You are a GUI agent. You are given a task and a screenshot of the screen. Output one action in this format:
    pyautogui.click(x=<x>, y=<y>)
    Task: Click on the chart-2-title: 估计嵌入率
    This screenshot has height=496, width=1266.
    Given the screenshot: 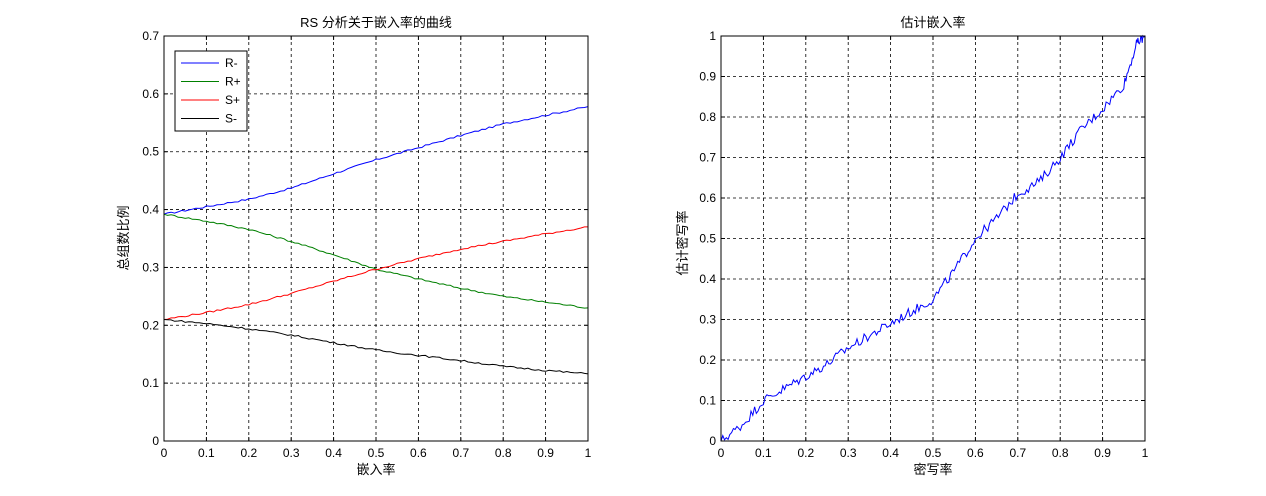 What is the action you would take?
    pyautogui.click(x=932, y=22)
    